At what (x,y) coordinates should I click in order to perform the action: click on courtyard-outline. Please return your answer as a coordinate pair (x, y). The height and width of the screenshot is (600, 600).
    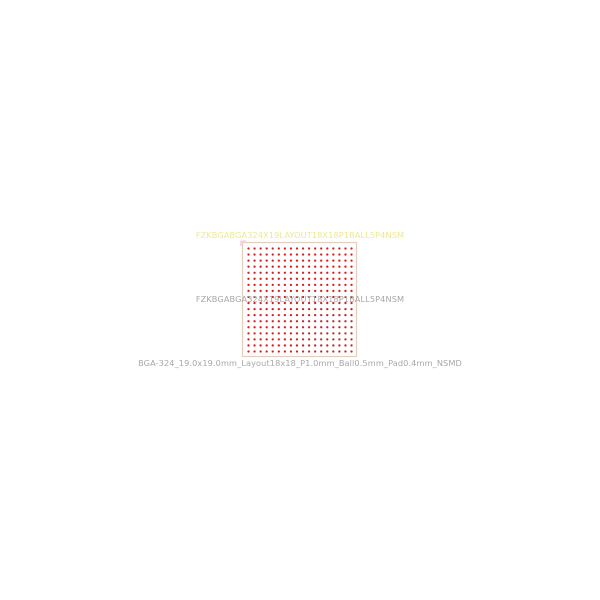
    Looking at the image, I should click on (299, 299).